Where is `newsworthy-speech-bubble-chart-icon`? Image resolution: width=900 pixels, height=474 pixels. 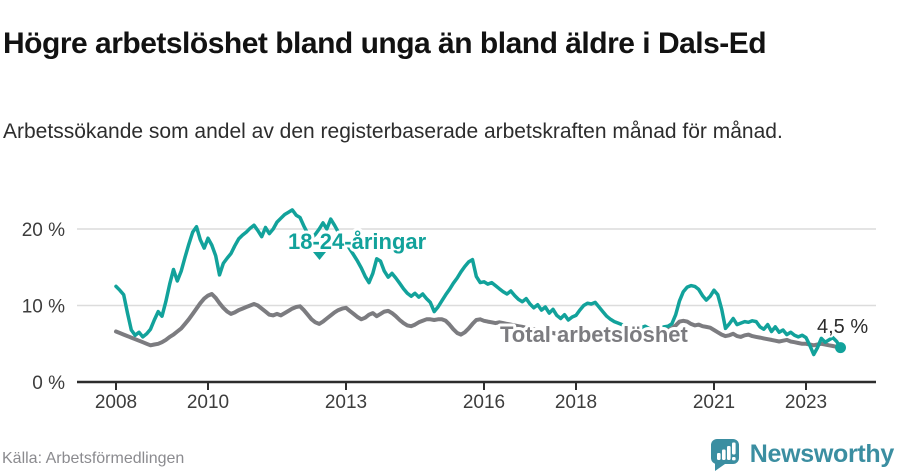 newsworthy-speech-bubble-chart-icon is located at coordinates (724, 455).